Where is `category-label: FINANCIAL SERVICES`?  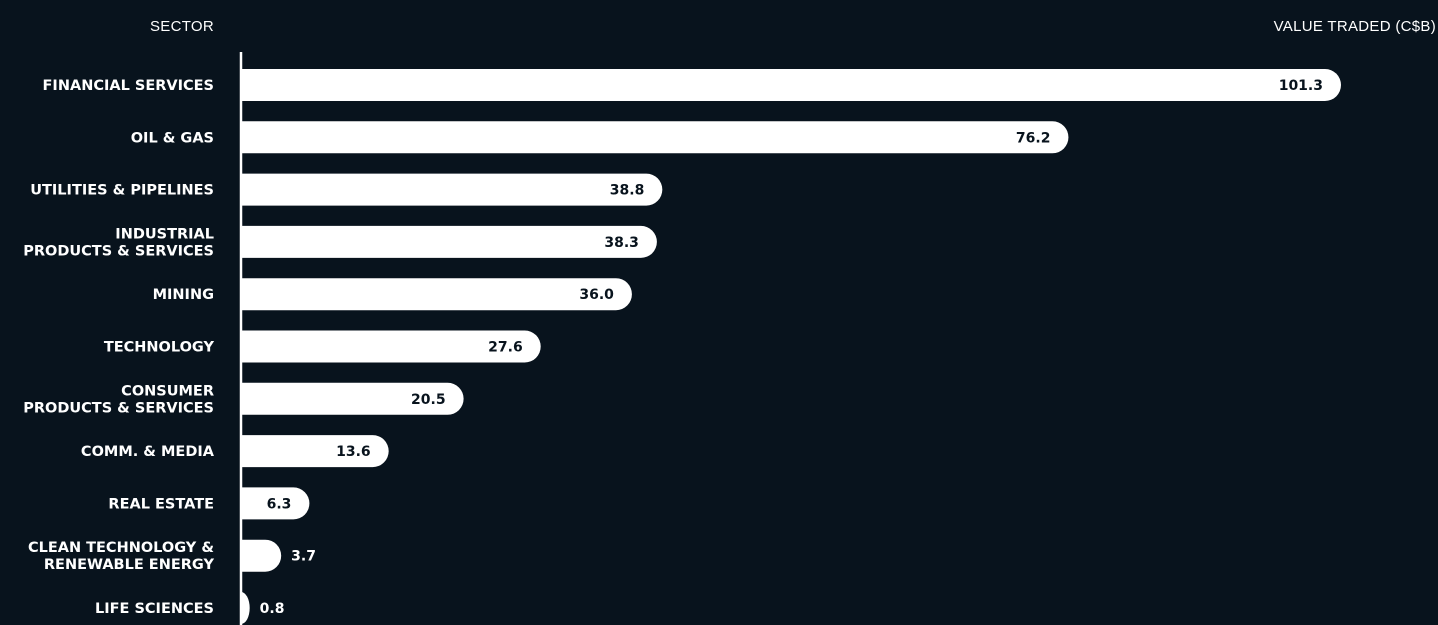
category-label: FINANCIAL SERVICES is located at coordinates (128, 86).